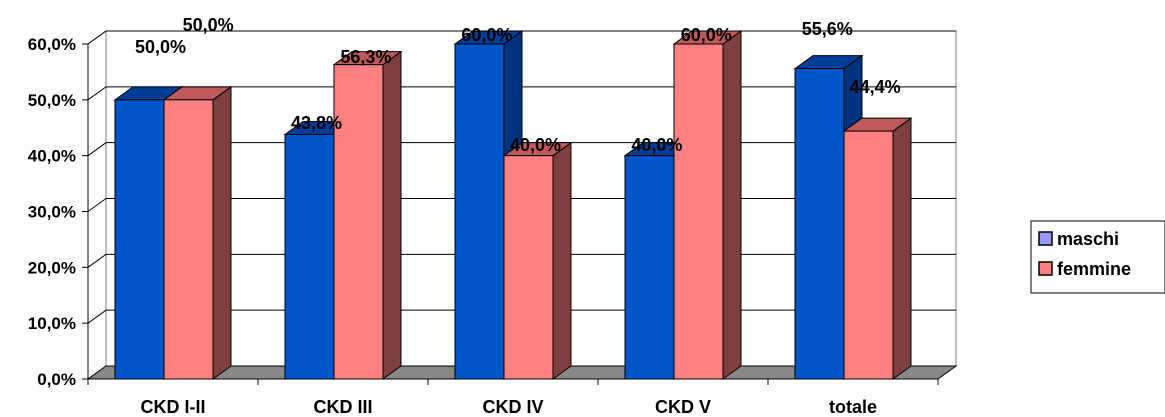 This screenshot has height=417, width=1165. Describe the element at coordinates (56, 379) in the screenshot. I see `y-tick-label: 0,0%` at that location.